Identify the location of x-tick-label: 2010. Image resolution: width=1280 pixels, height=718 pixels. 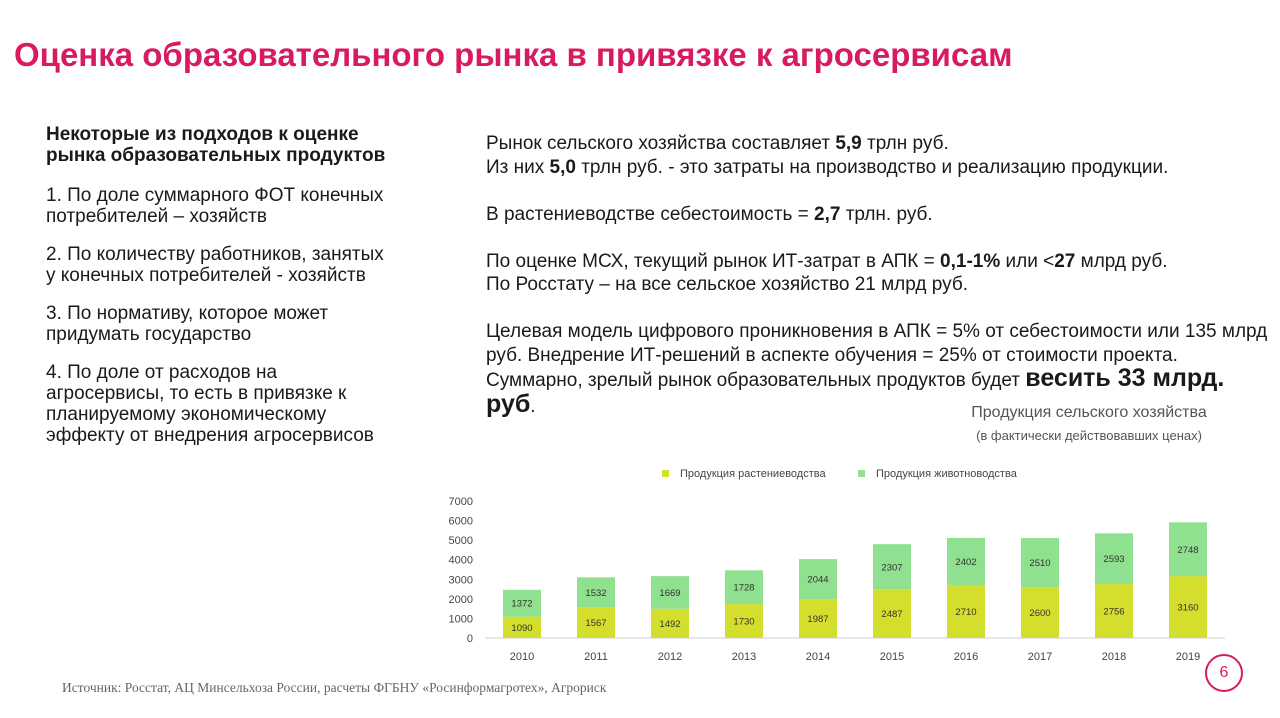
(522, 657).